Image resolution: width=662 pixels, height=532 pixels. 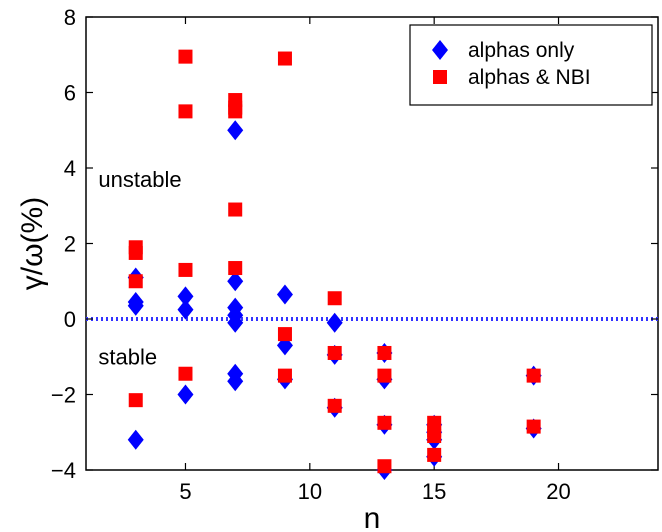 What do you see at coordinates (521, 50) in the screenshot?
I see `legend-label-alphas-only: alphas only` at bounding box center [521, 50].